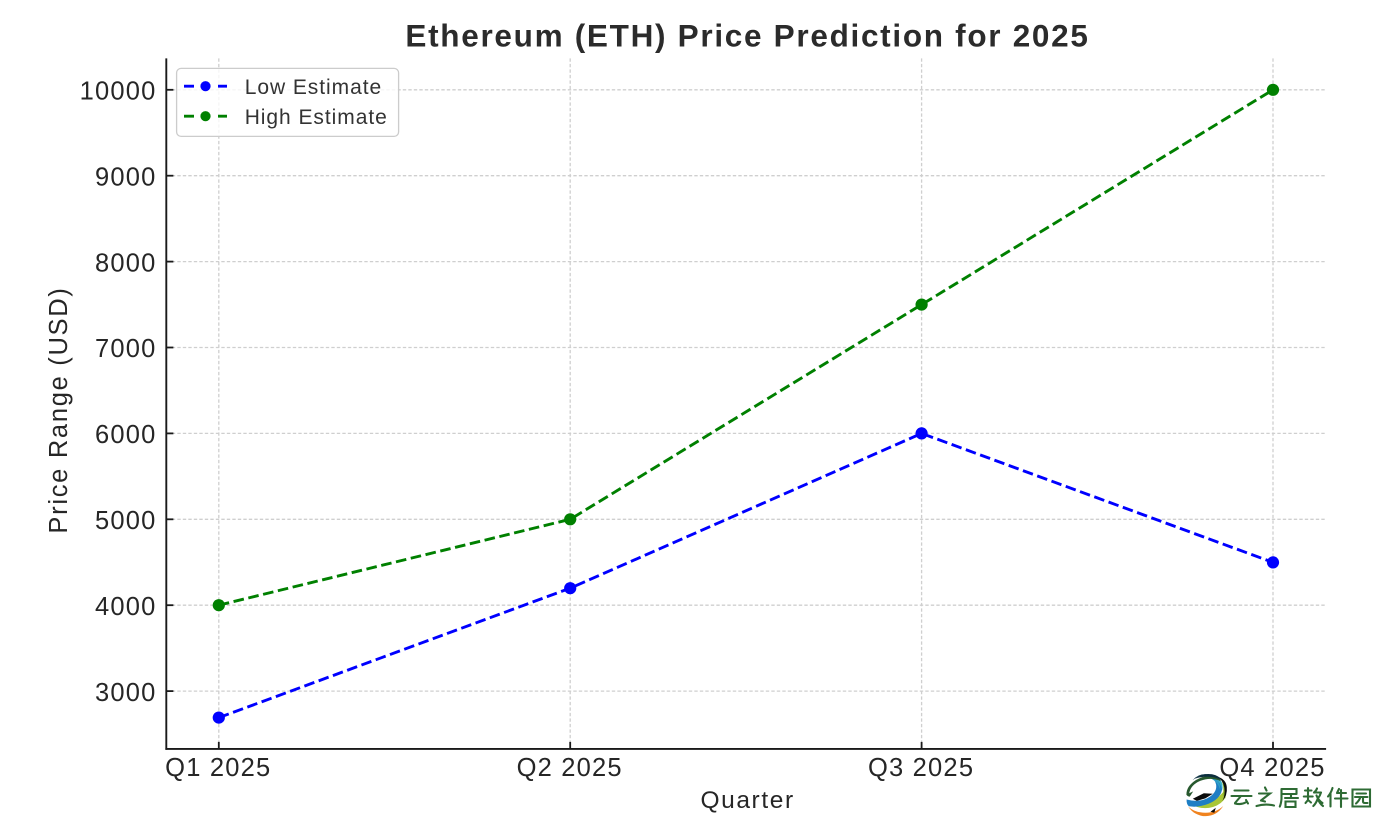  Describe the element at coordinates (126, 521) in the screenshot. I see `svg-text: 5000` at that location.